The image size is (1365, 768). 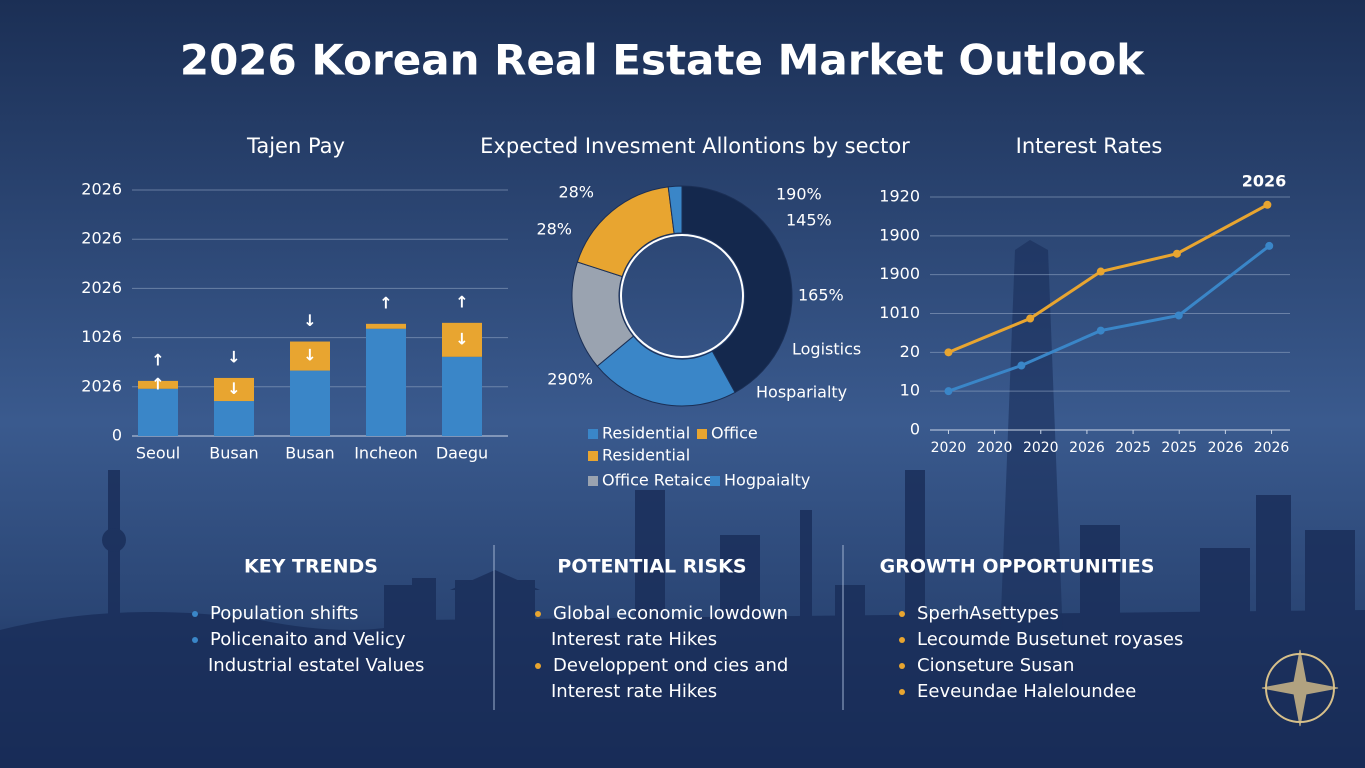 What do you see at coordinates (988, 613) in the screenshot?
I see `bullet-text: SperhAsettypes` at bounding box center [988, 613].